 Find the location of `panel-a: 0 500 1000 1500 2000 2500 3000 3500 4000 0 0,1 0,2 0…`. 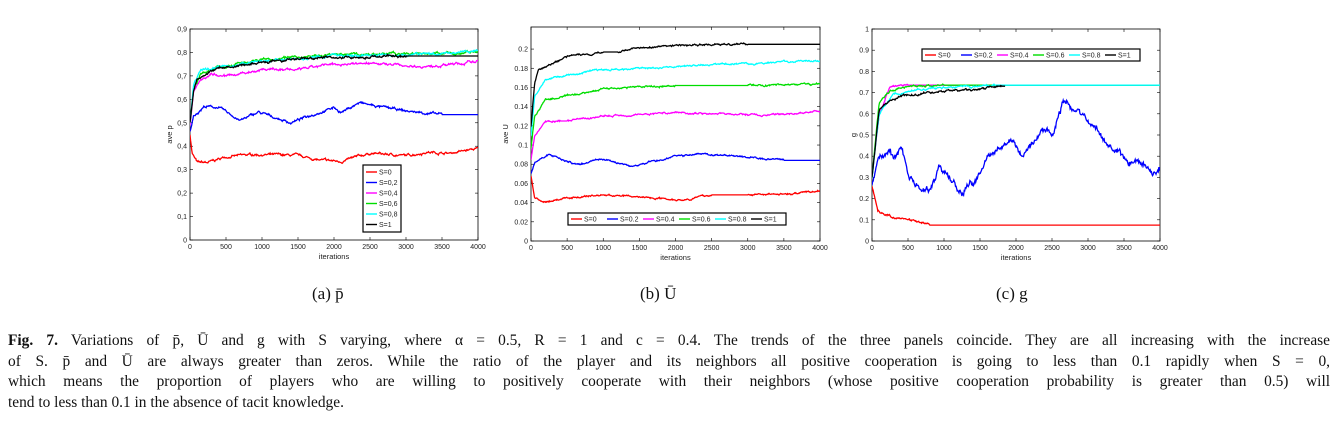

panel-a: 0 500 1000 1500 2000 2500 3000 3500 4000 0 0,1 0,2 0… is located at coordinates (325, 144).